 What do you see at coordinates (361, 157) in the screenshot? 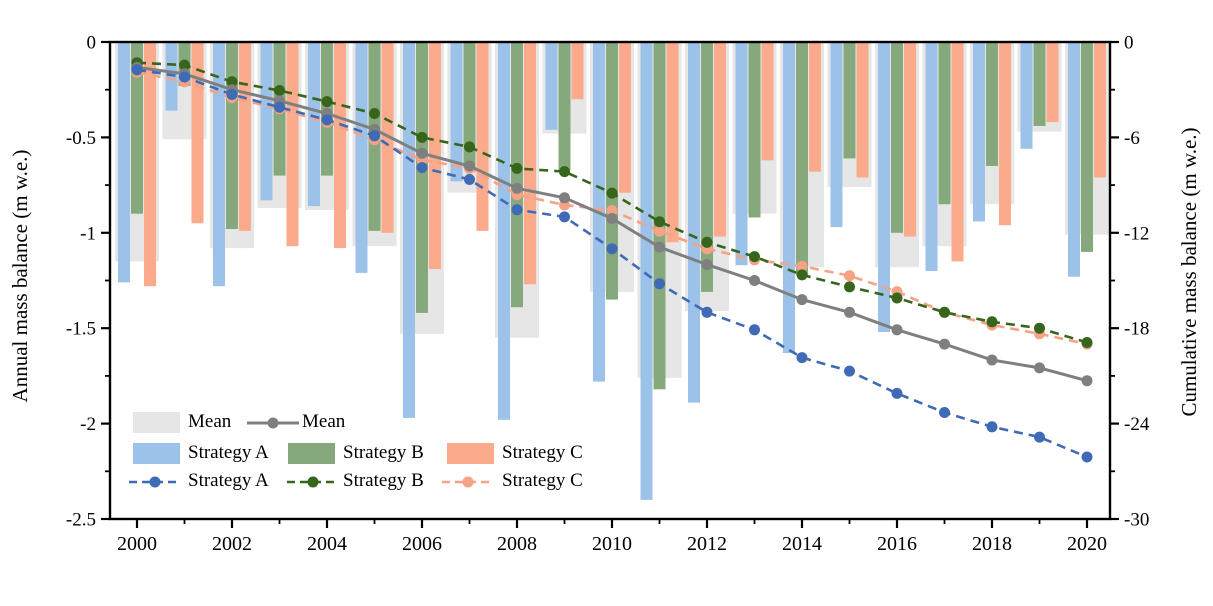
I see `bar-strategy-a-2005` at bounding box center [361, 157].